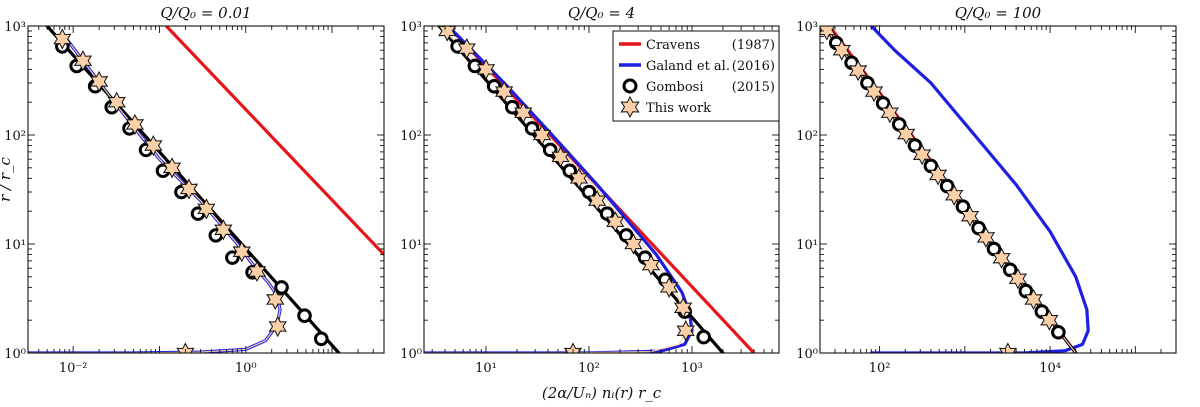 The height and width of the screenshot is (407, 1200). Describe the element at coordinates (1050, 368) in the screenshot. I see `x-tick-label: 10⁴` at that location.